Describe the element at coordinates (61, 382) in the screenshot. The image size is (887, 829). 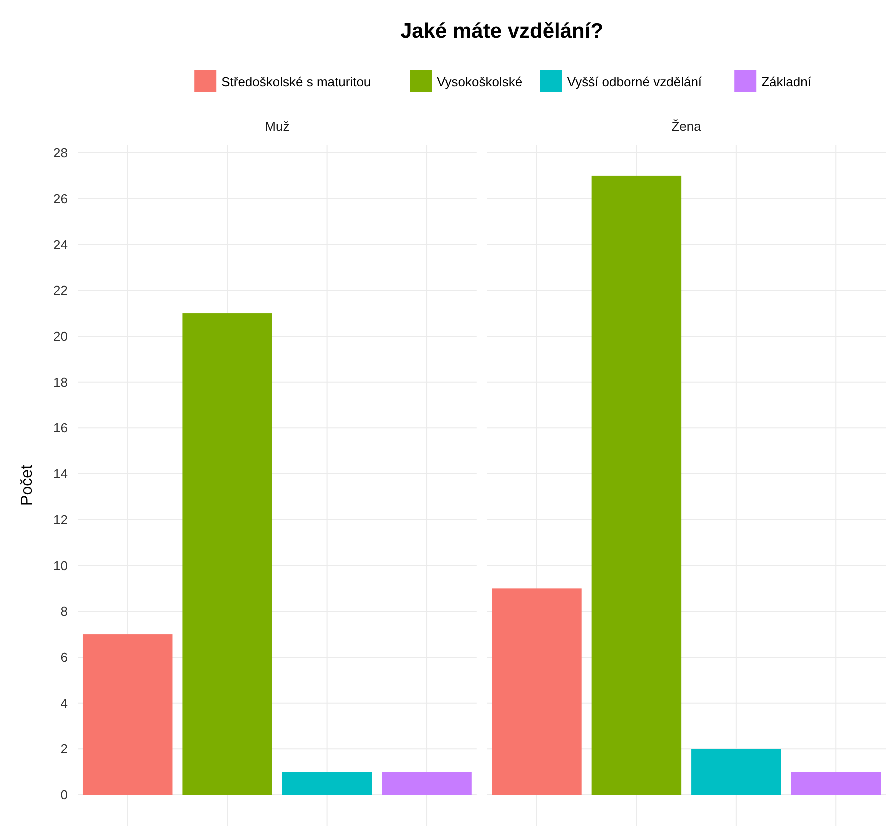
I see `y-tick-label: 18` at that location.